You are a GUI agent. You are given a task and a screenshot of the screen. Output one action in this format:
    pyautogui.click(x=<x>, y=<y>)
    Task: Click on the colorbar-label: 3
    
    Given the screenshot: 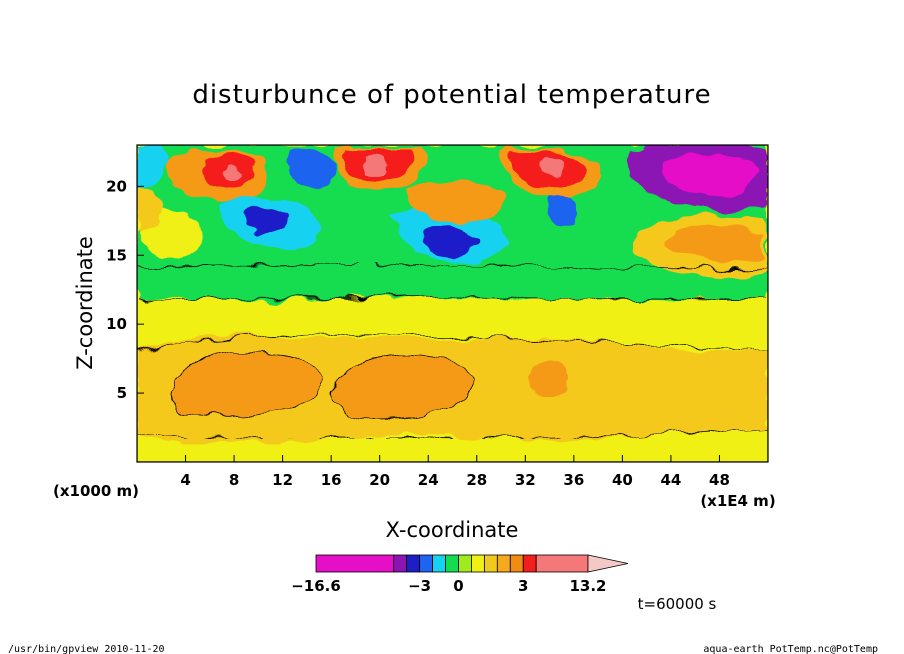 What is the action you would take?
    pyautogui.click(x=523, y=586)
    